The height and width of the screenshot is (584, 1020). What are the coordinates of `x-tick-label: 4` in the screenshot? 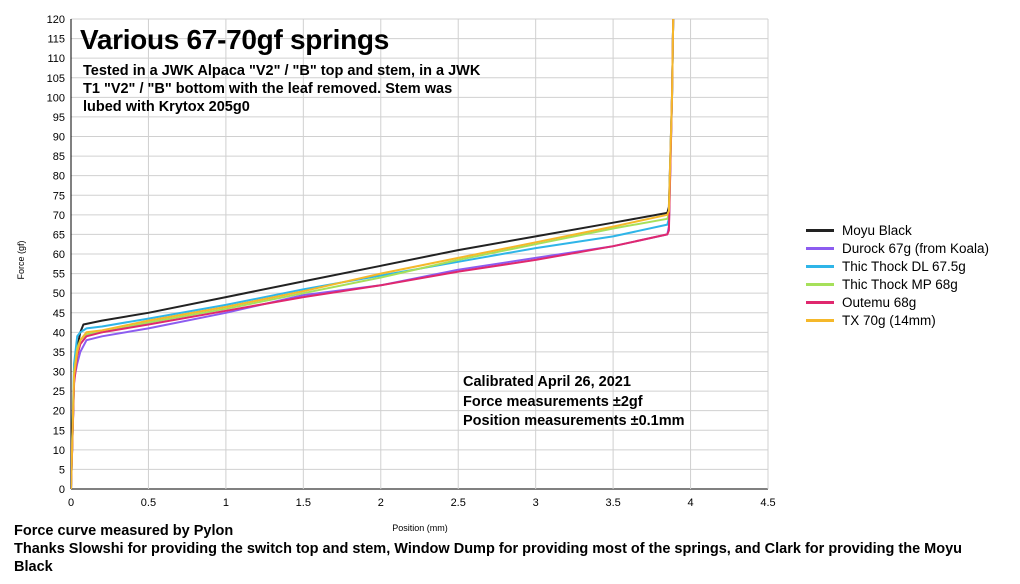 It's located at (690, 503).